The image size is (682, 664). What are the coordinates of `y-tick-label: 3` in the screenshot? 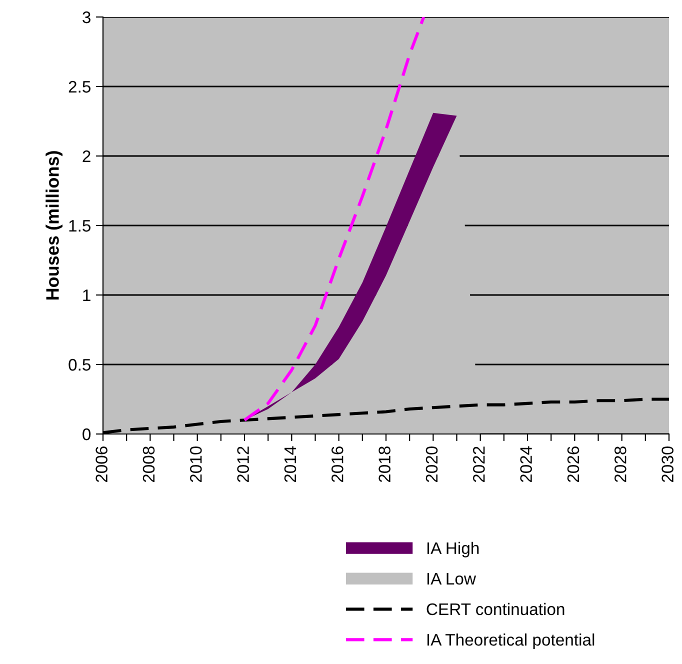 It's located at (86, 17).